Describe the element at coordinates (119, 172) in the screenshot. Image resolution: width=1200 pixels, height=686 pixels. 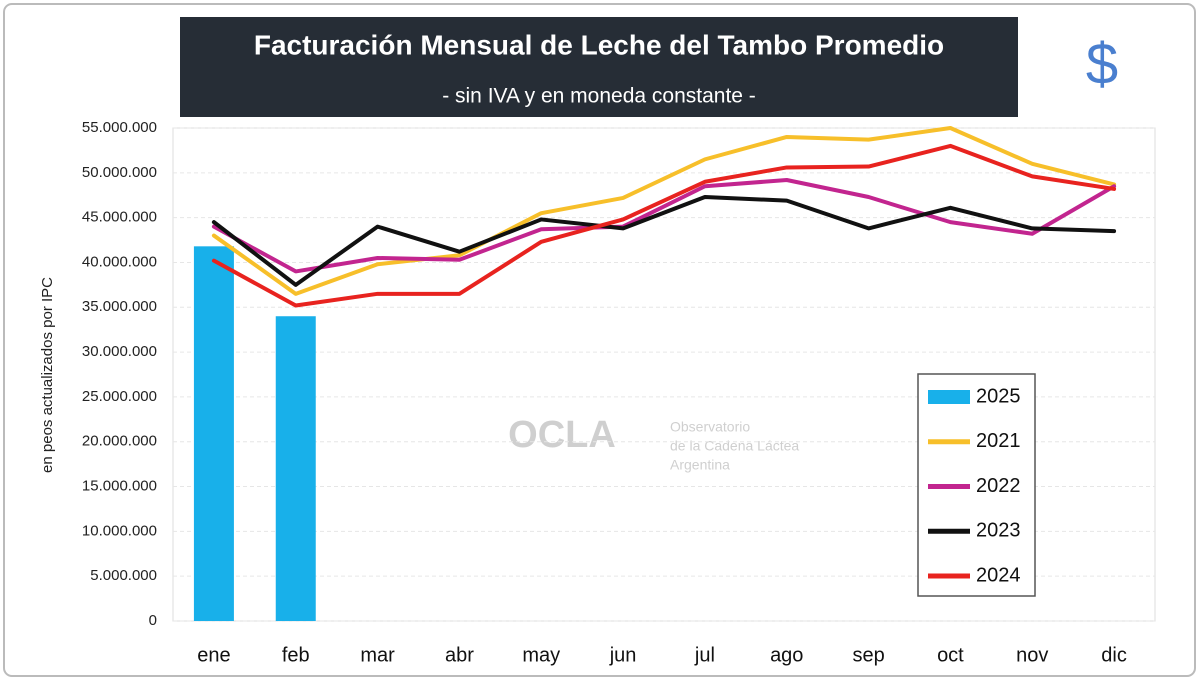
I see `y-tick-label: 50.000.000` at that location.